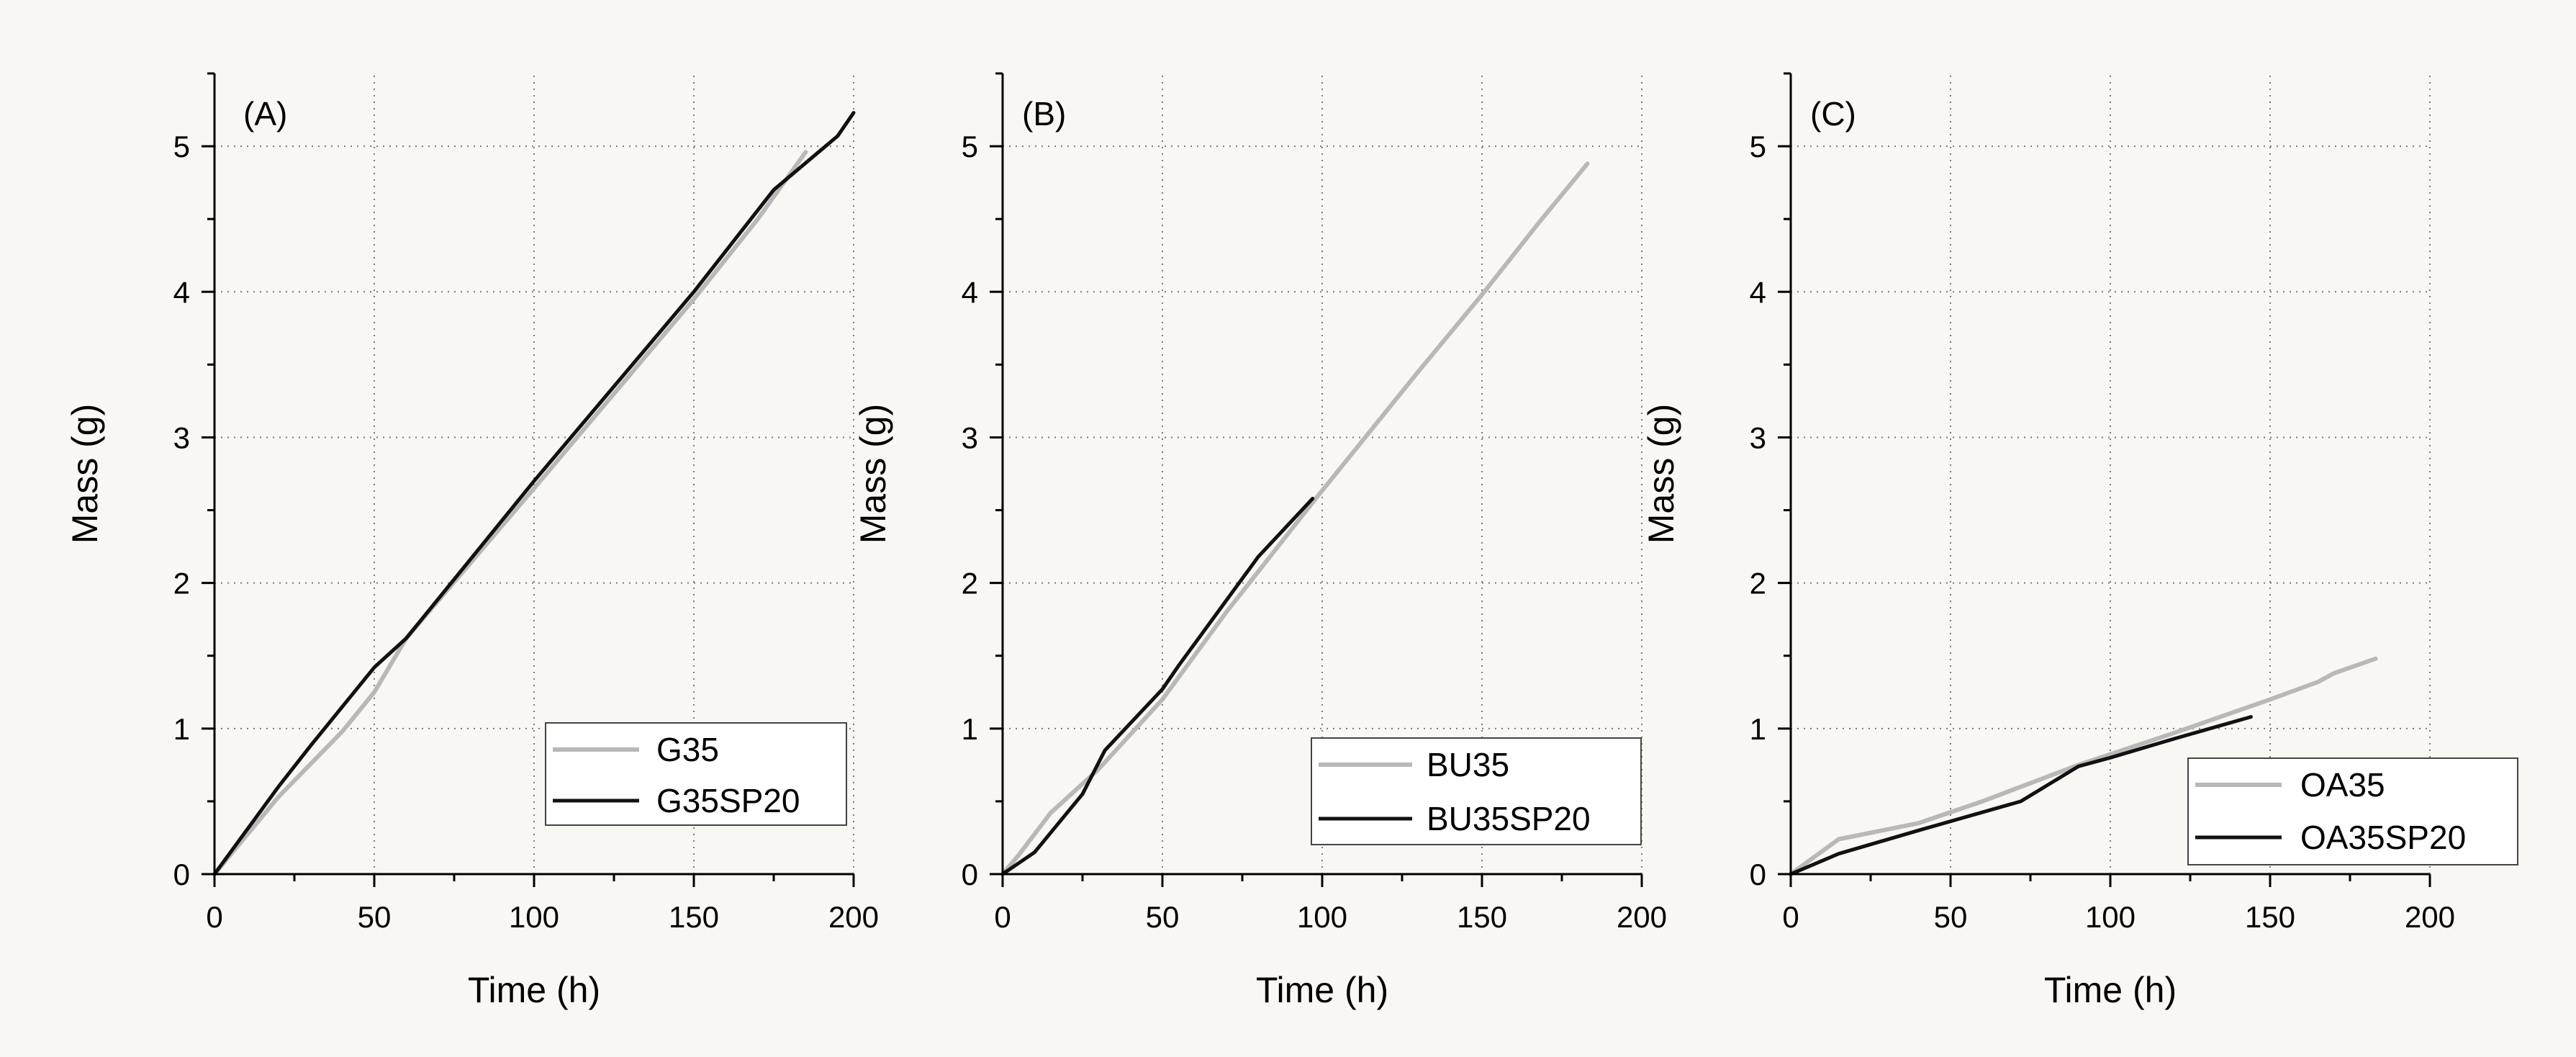 Image resolution: width=2576 pixels, height=1057 pixels. Describe the element at coordinates (1758, 584) in the screenshot. I see `y-tick-label-c: 2` at that location.